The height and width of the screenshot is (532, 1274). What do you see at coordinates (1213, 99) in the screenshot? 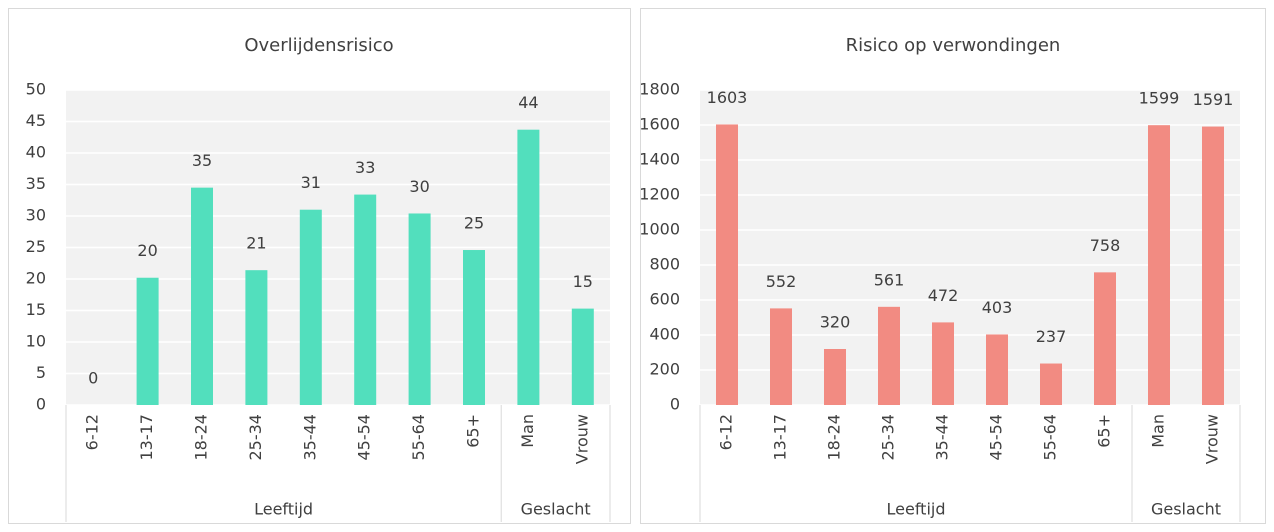
I see `data-label: 1591` at bounding box center [1213, 99].